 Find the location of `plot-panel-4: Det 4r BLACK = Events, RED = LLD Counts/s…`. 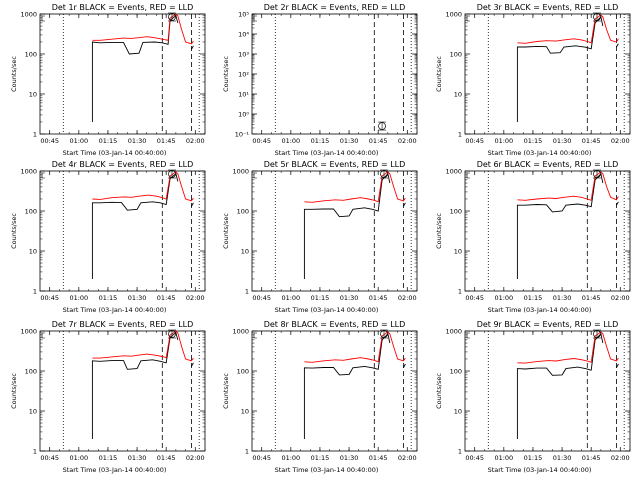

plot-panel-4: Det 4r BLACK = Events, RED = LLD Counts/s… is located at coordinates (108, 237).